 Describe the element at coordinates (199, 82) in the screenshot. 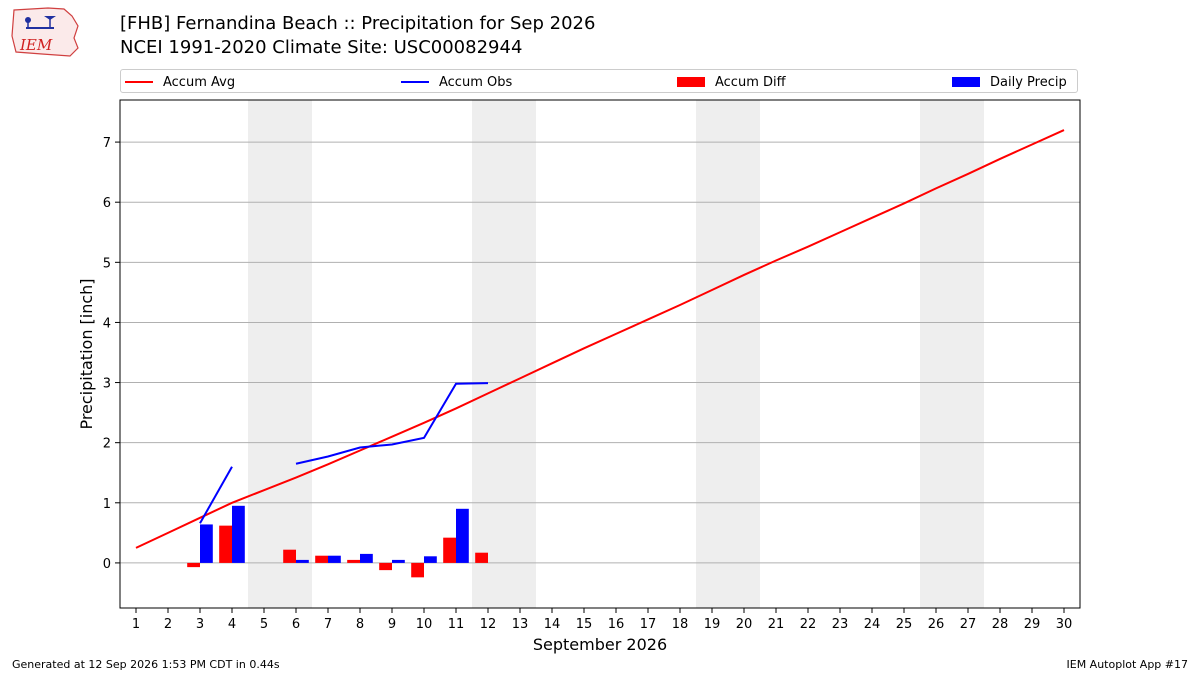

I see `legend-label-accum-avg: Accum Avg` at that location.